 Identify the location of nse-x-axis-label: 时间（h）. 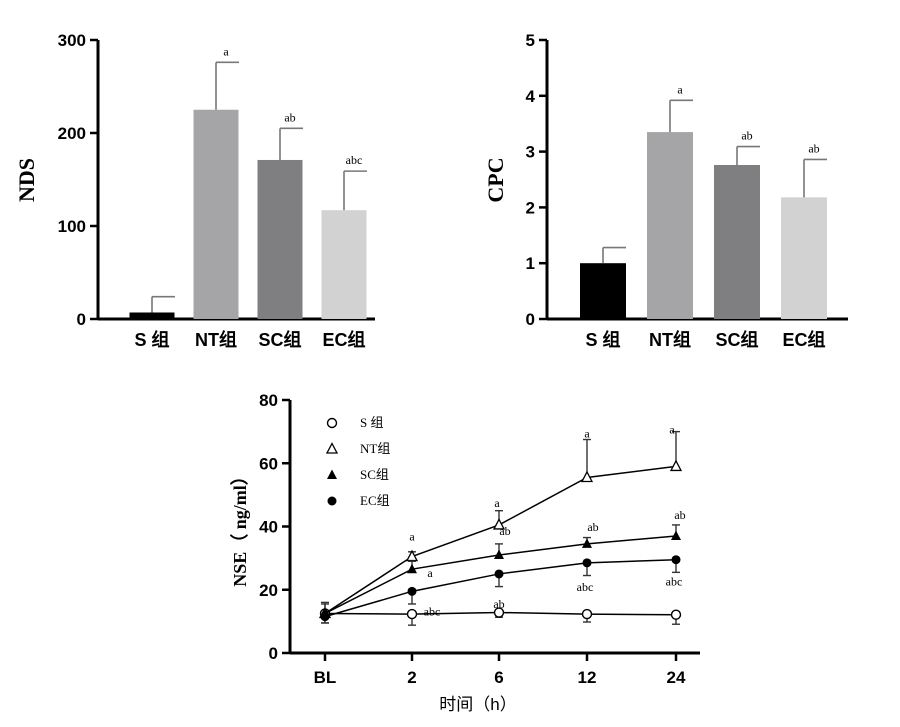
(477, 704).